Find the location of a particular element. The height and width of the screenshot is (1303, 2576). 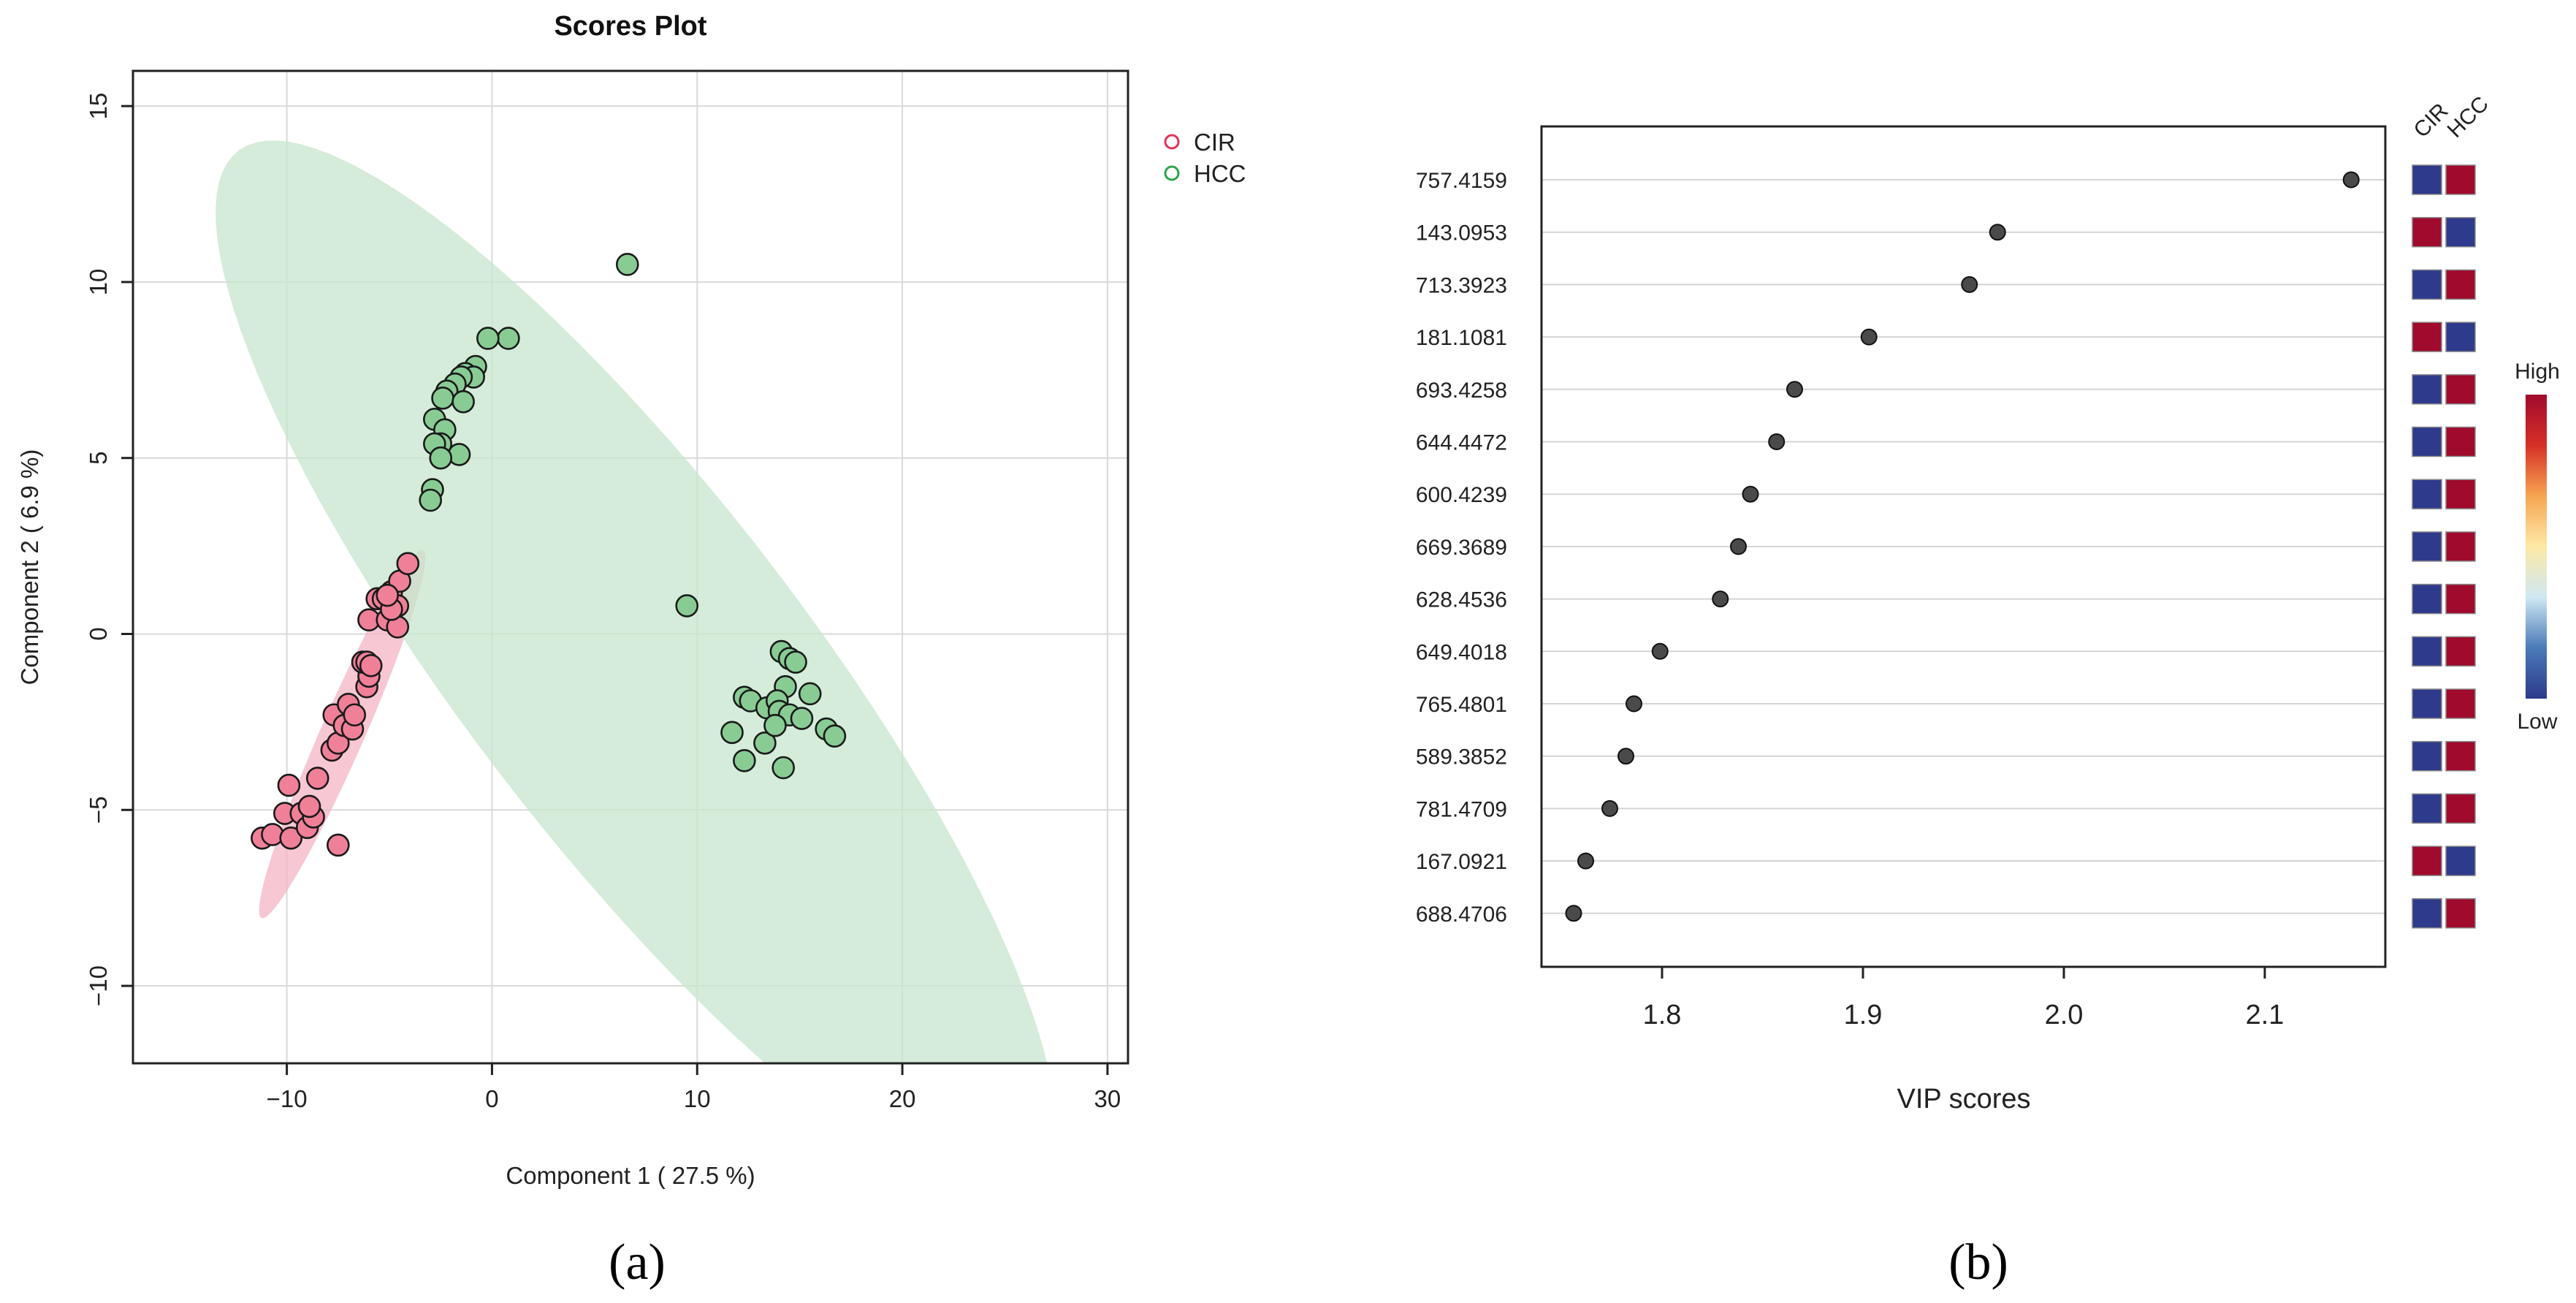

x-tick-label-3: 20 is located at coordinates (902, 1098).